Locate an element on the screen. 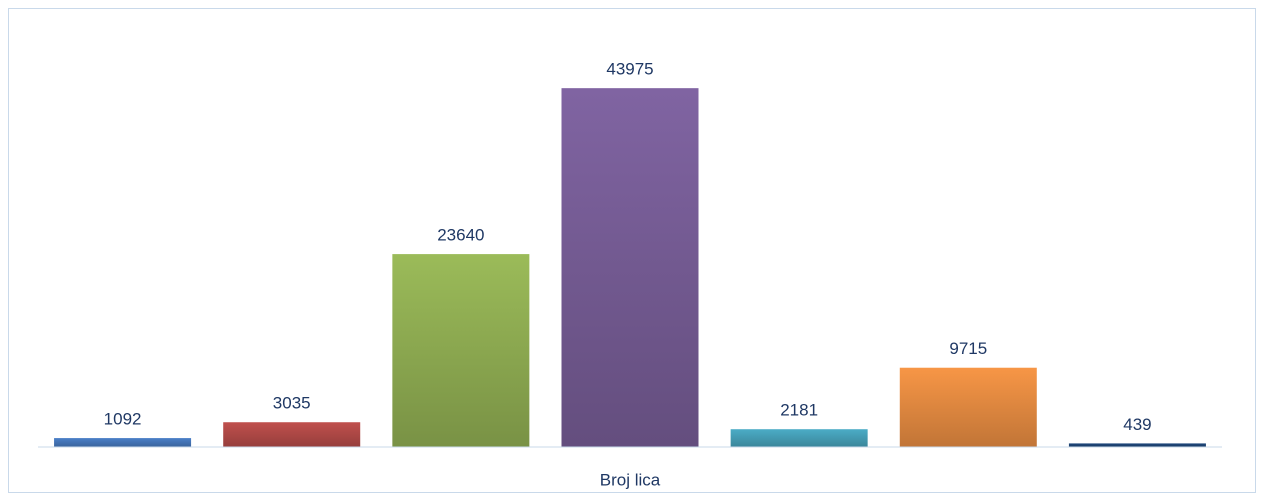 Image resolution: width=1264 pixels, height=501 pixels. data-label: 23640 is located at coordinates (460, 235).